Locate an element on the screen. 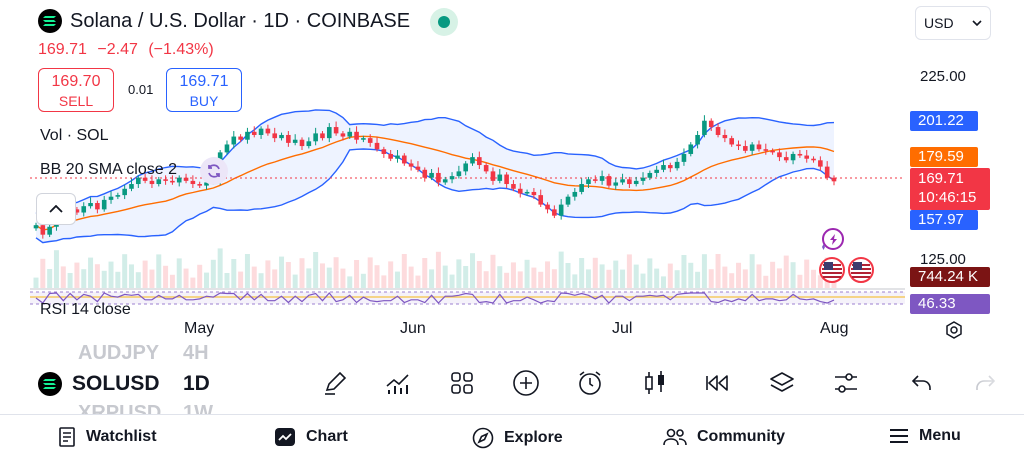  market-open-indicator is located at coordinates (444, 22).